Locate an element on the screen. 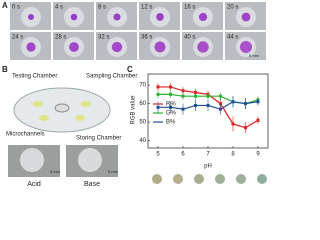 Image resolution: width=320 pixels, height=240 pixels. callout: Storing Chamber is located at coordinates (98, 139).